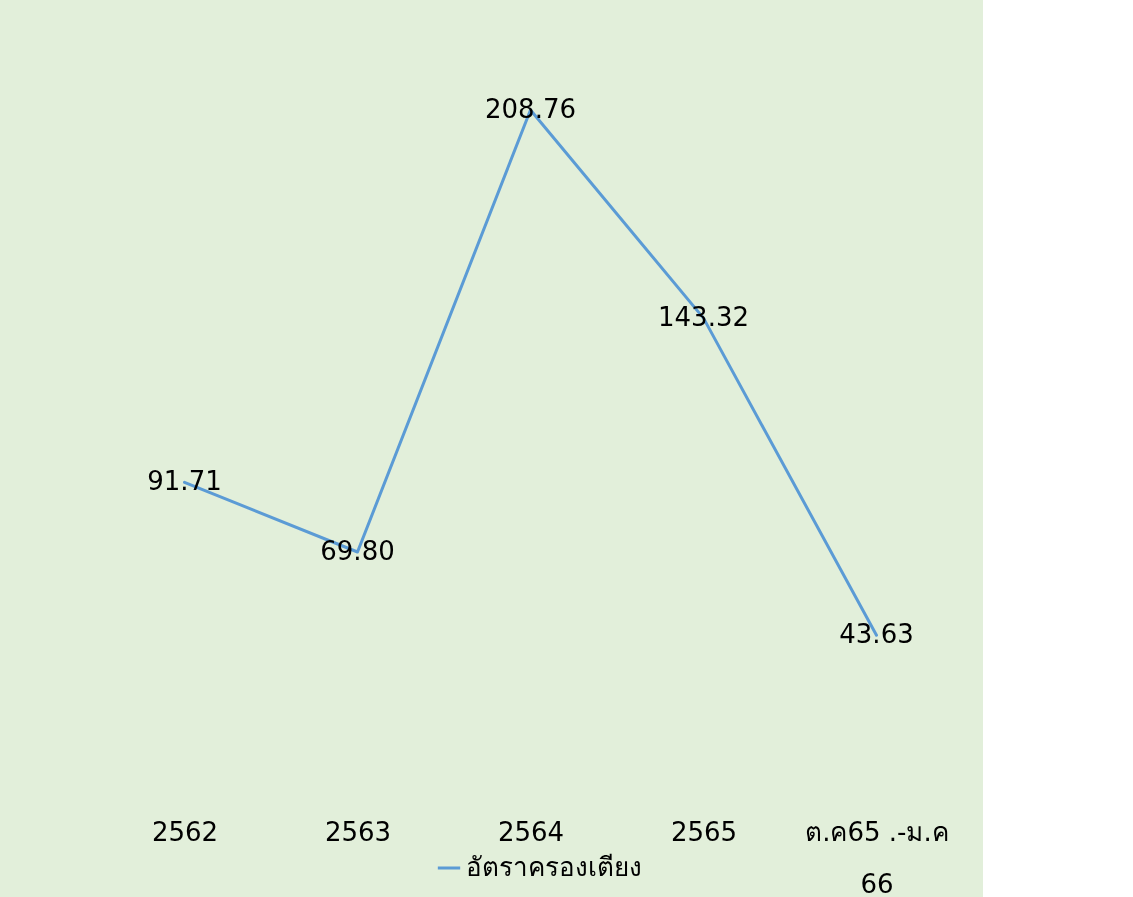 This screenshot has width=1133, height=897. What do you see at coordinates (704, 831) in the screenshot?
I see `x-tick-label: 2565` at bounding box center [704, 831].